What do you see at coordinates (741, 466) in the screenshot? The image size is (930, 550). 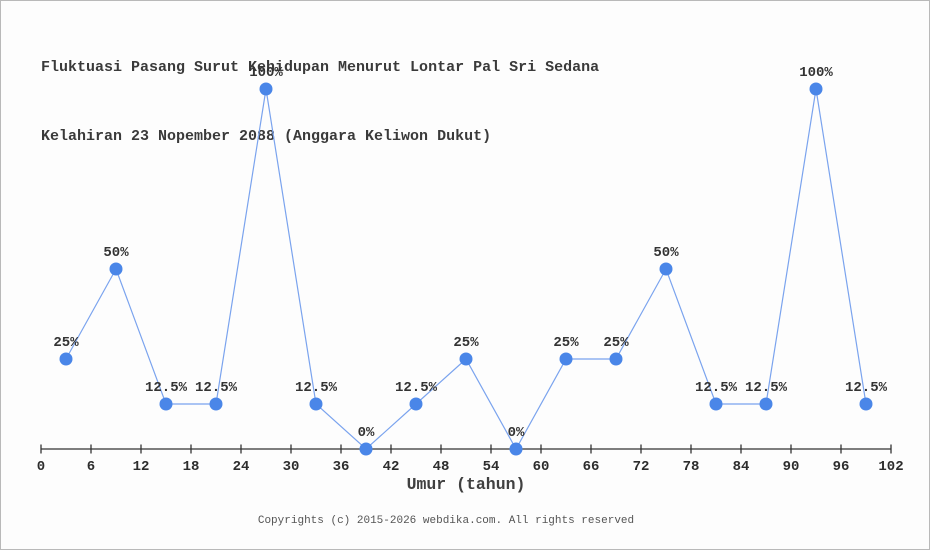 I see `x-tick-label: 84` at bounding box center [741, 466].